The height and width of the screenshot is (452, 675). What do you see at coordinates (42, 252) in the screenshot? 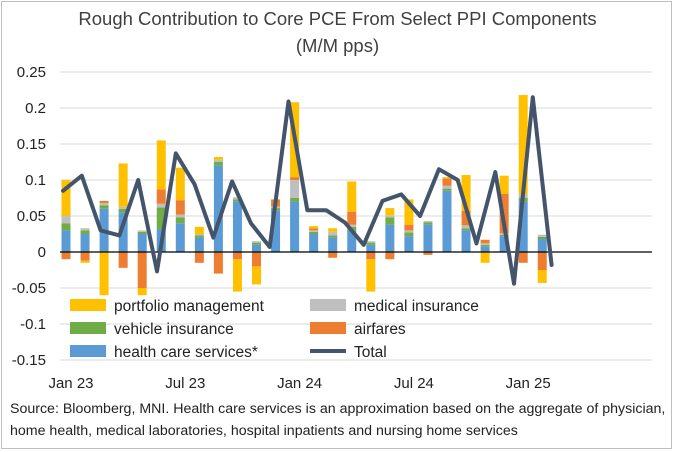
I see `y-tick-label: 0` at bounding box center [42, 252].